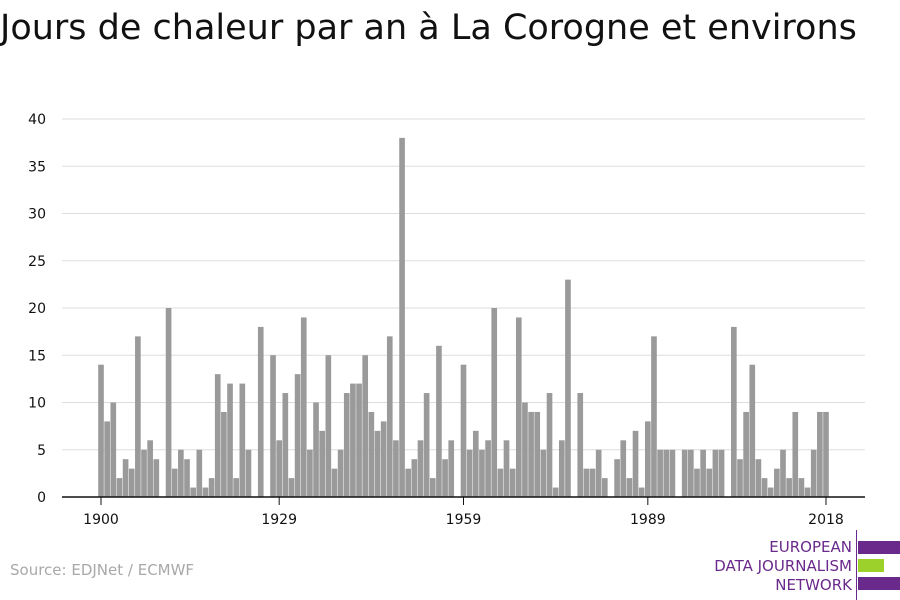  What do you see at coordinates (648, 520) in the screenshot?
I see `x-tick-label: 1989` at bounding box center [648, 520].